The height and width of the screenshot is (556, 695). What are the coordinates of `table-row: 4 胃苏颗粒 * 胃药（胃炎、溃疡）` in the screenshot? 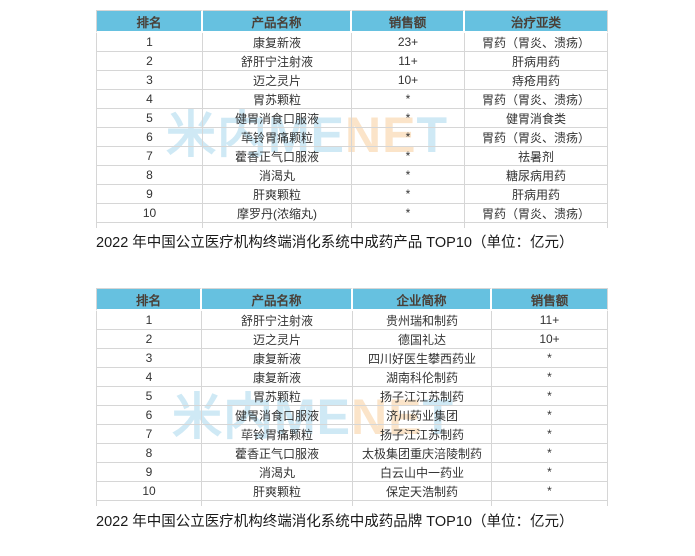 It's located at (352, 99).